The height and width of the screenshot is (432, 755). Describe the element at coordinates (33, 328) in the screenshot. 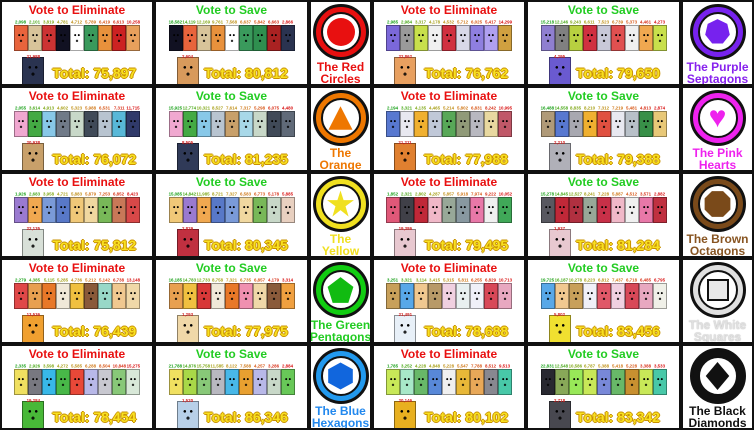

I see `highlight-character-tile` at that location.